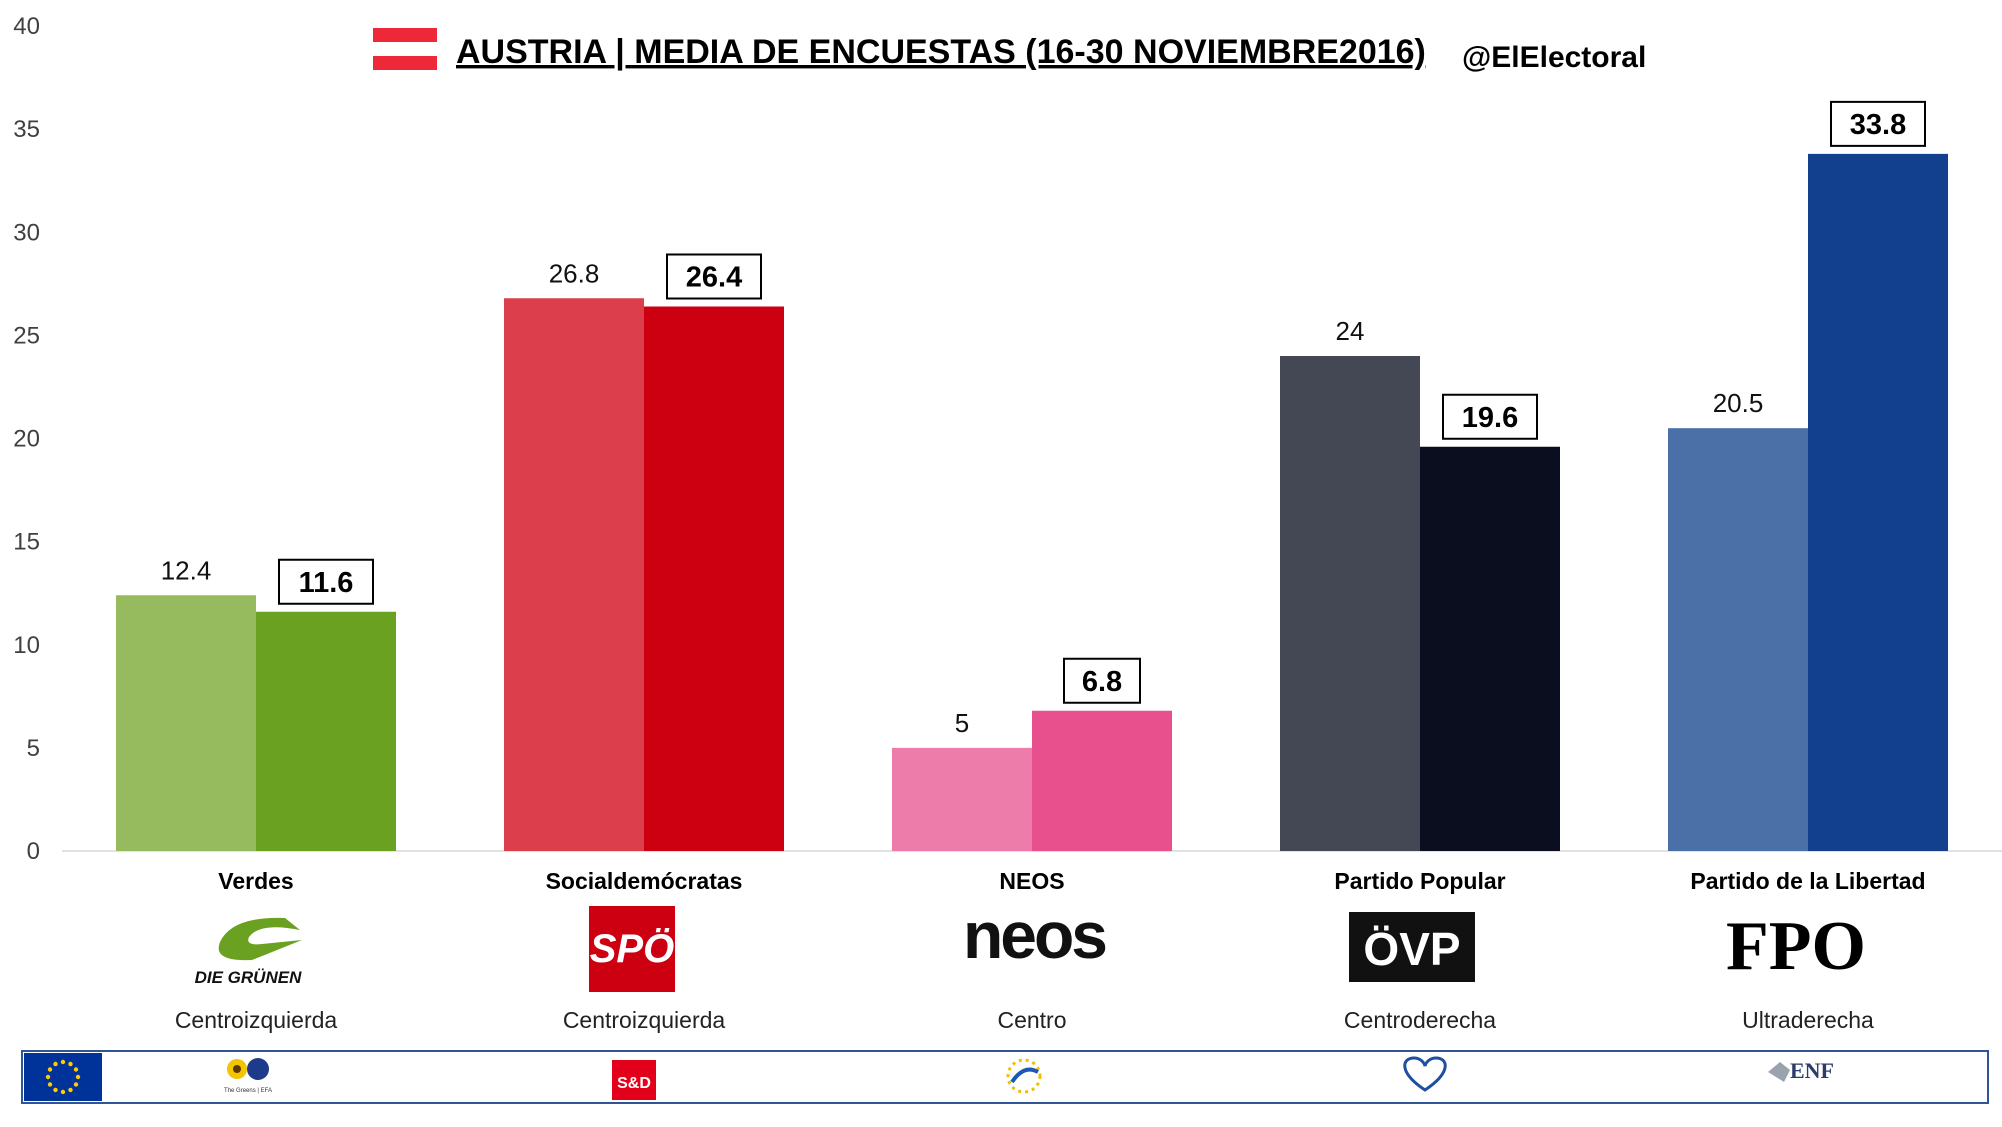 This screenshot has height=1127, width=2002. Describe the element at coordinates (1350, 331) in the screenshot. I see `value-label: 24` at that location.